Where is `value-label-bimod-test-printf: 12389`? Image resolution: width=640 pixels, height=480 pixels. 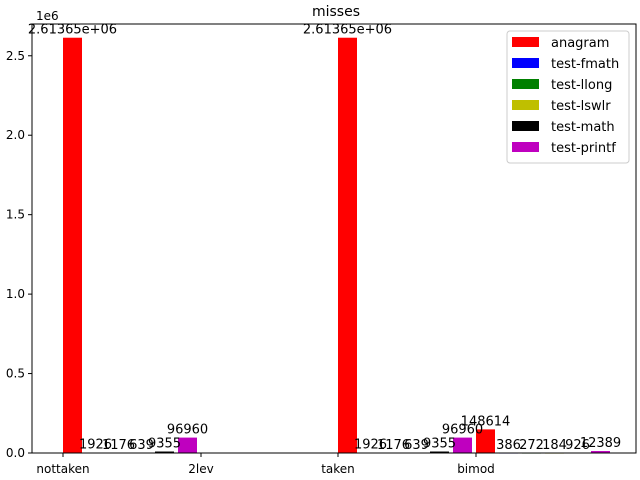
value-label-bimod-test-printf: 12389 is located at coordinates (600, 443).